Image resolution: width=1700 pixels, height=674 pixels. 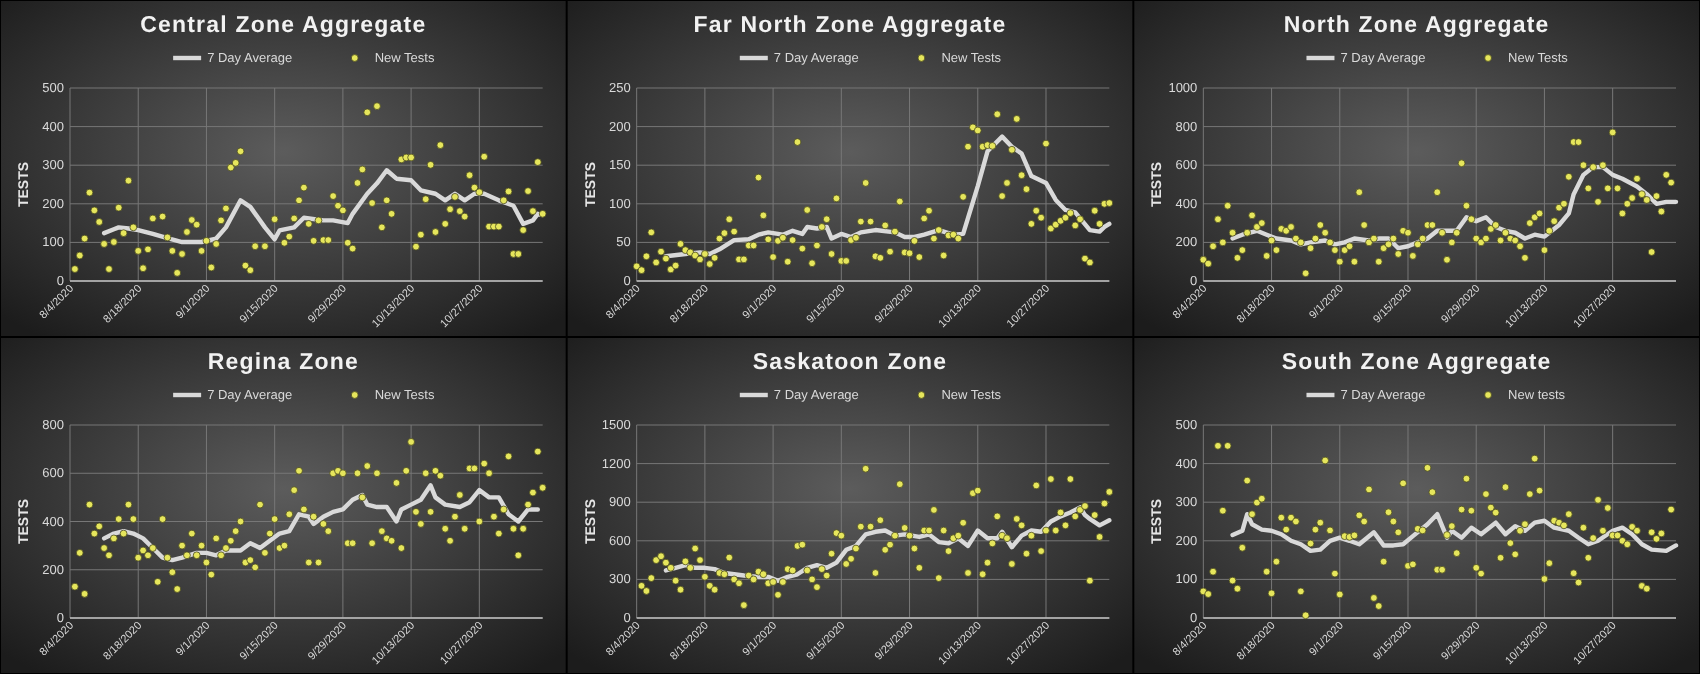 I want to click on chart-title: Far North Zone Aggregate, so click(x=850, y=26).